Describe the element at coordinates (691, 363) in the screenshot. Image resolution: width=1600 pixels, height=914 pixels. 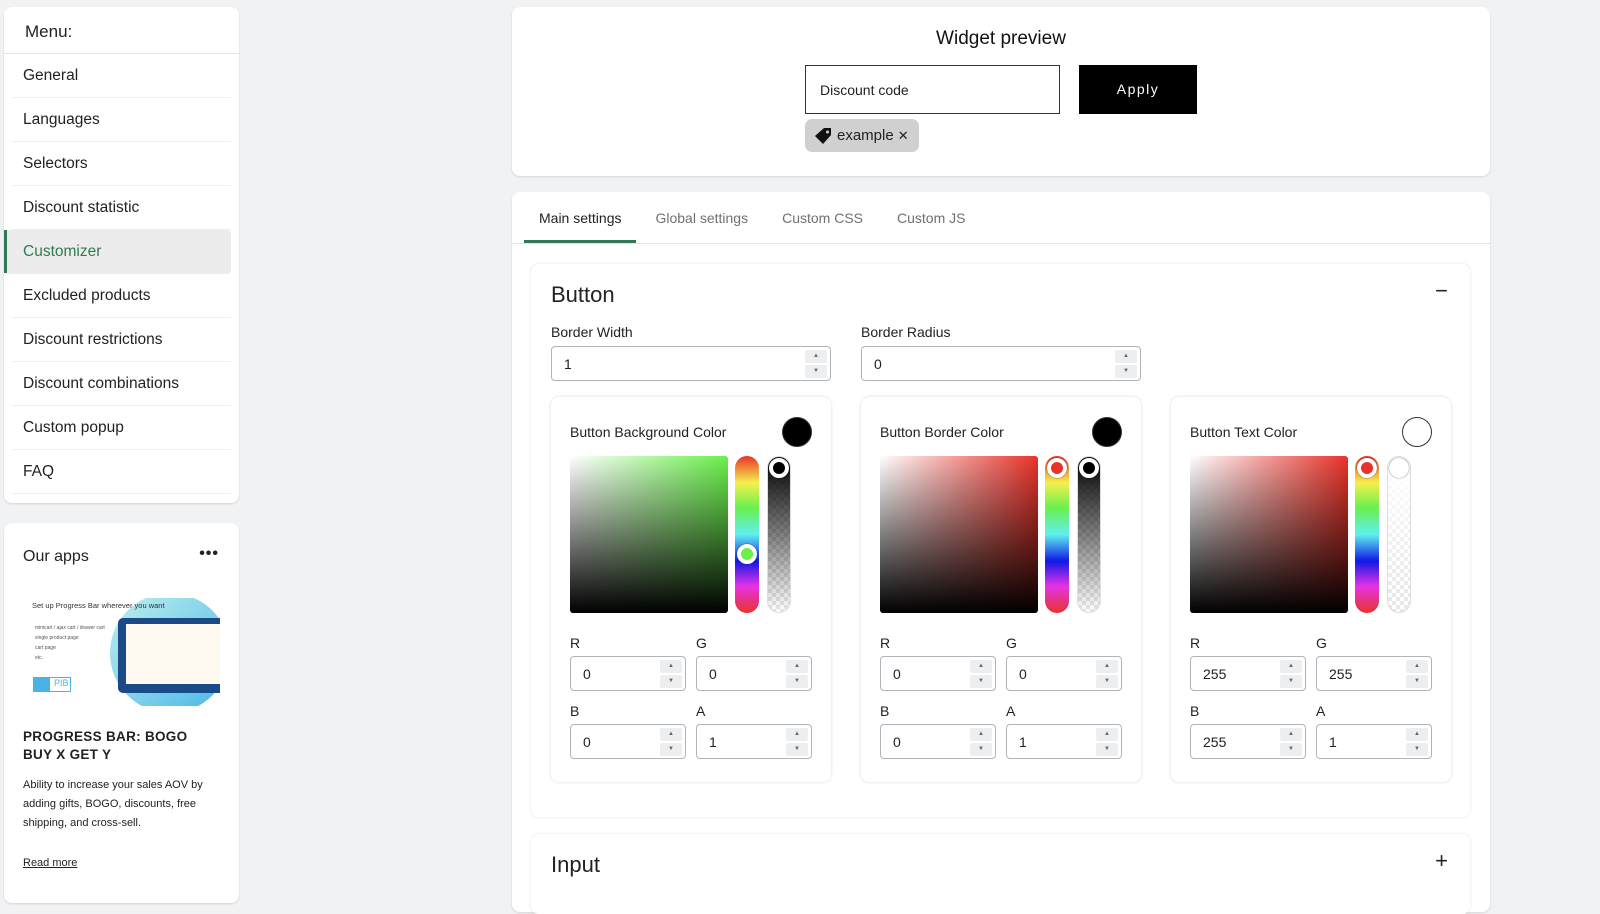
I see `border-width-input: 1 ▲ ▼` at that location.